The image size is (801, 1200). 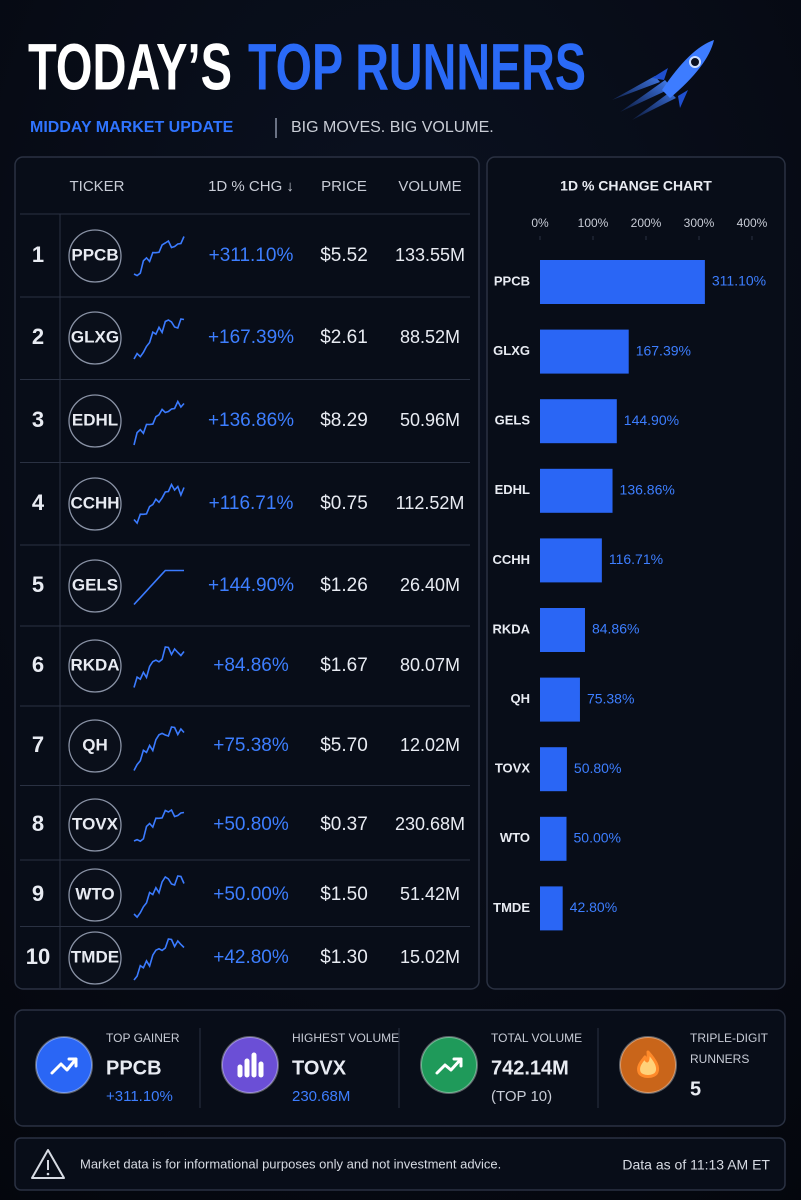 I want to click on ticker: PPCB, so click(x=94, y=254).